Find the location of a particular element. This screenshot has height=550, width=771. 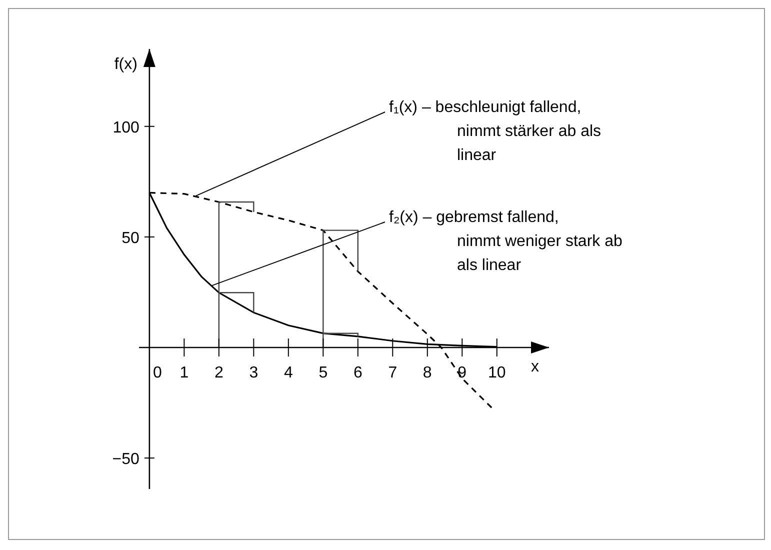

y-axis-title: f(x) is located at coordinates (126, 64).